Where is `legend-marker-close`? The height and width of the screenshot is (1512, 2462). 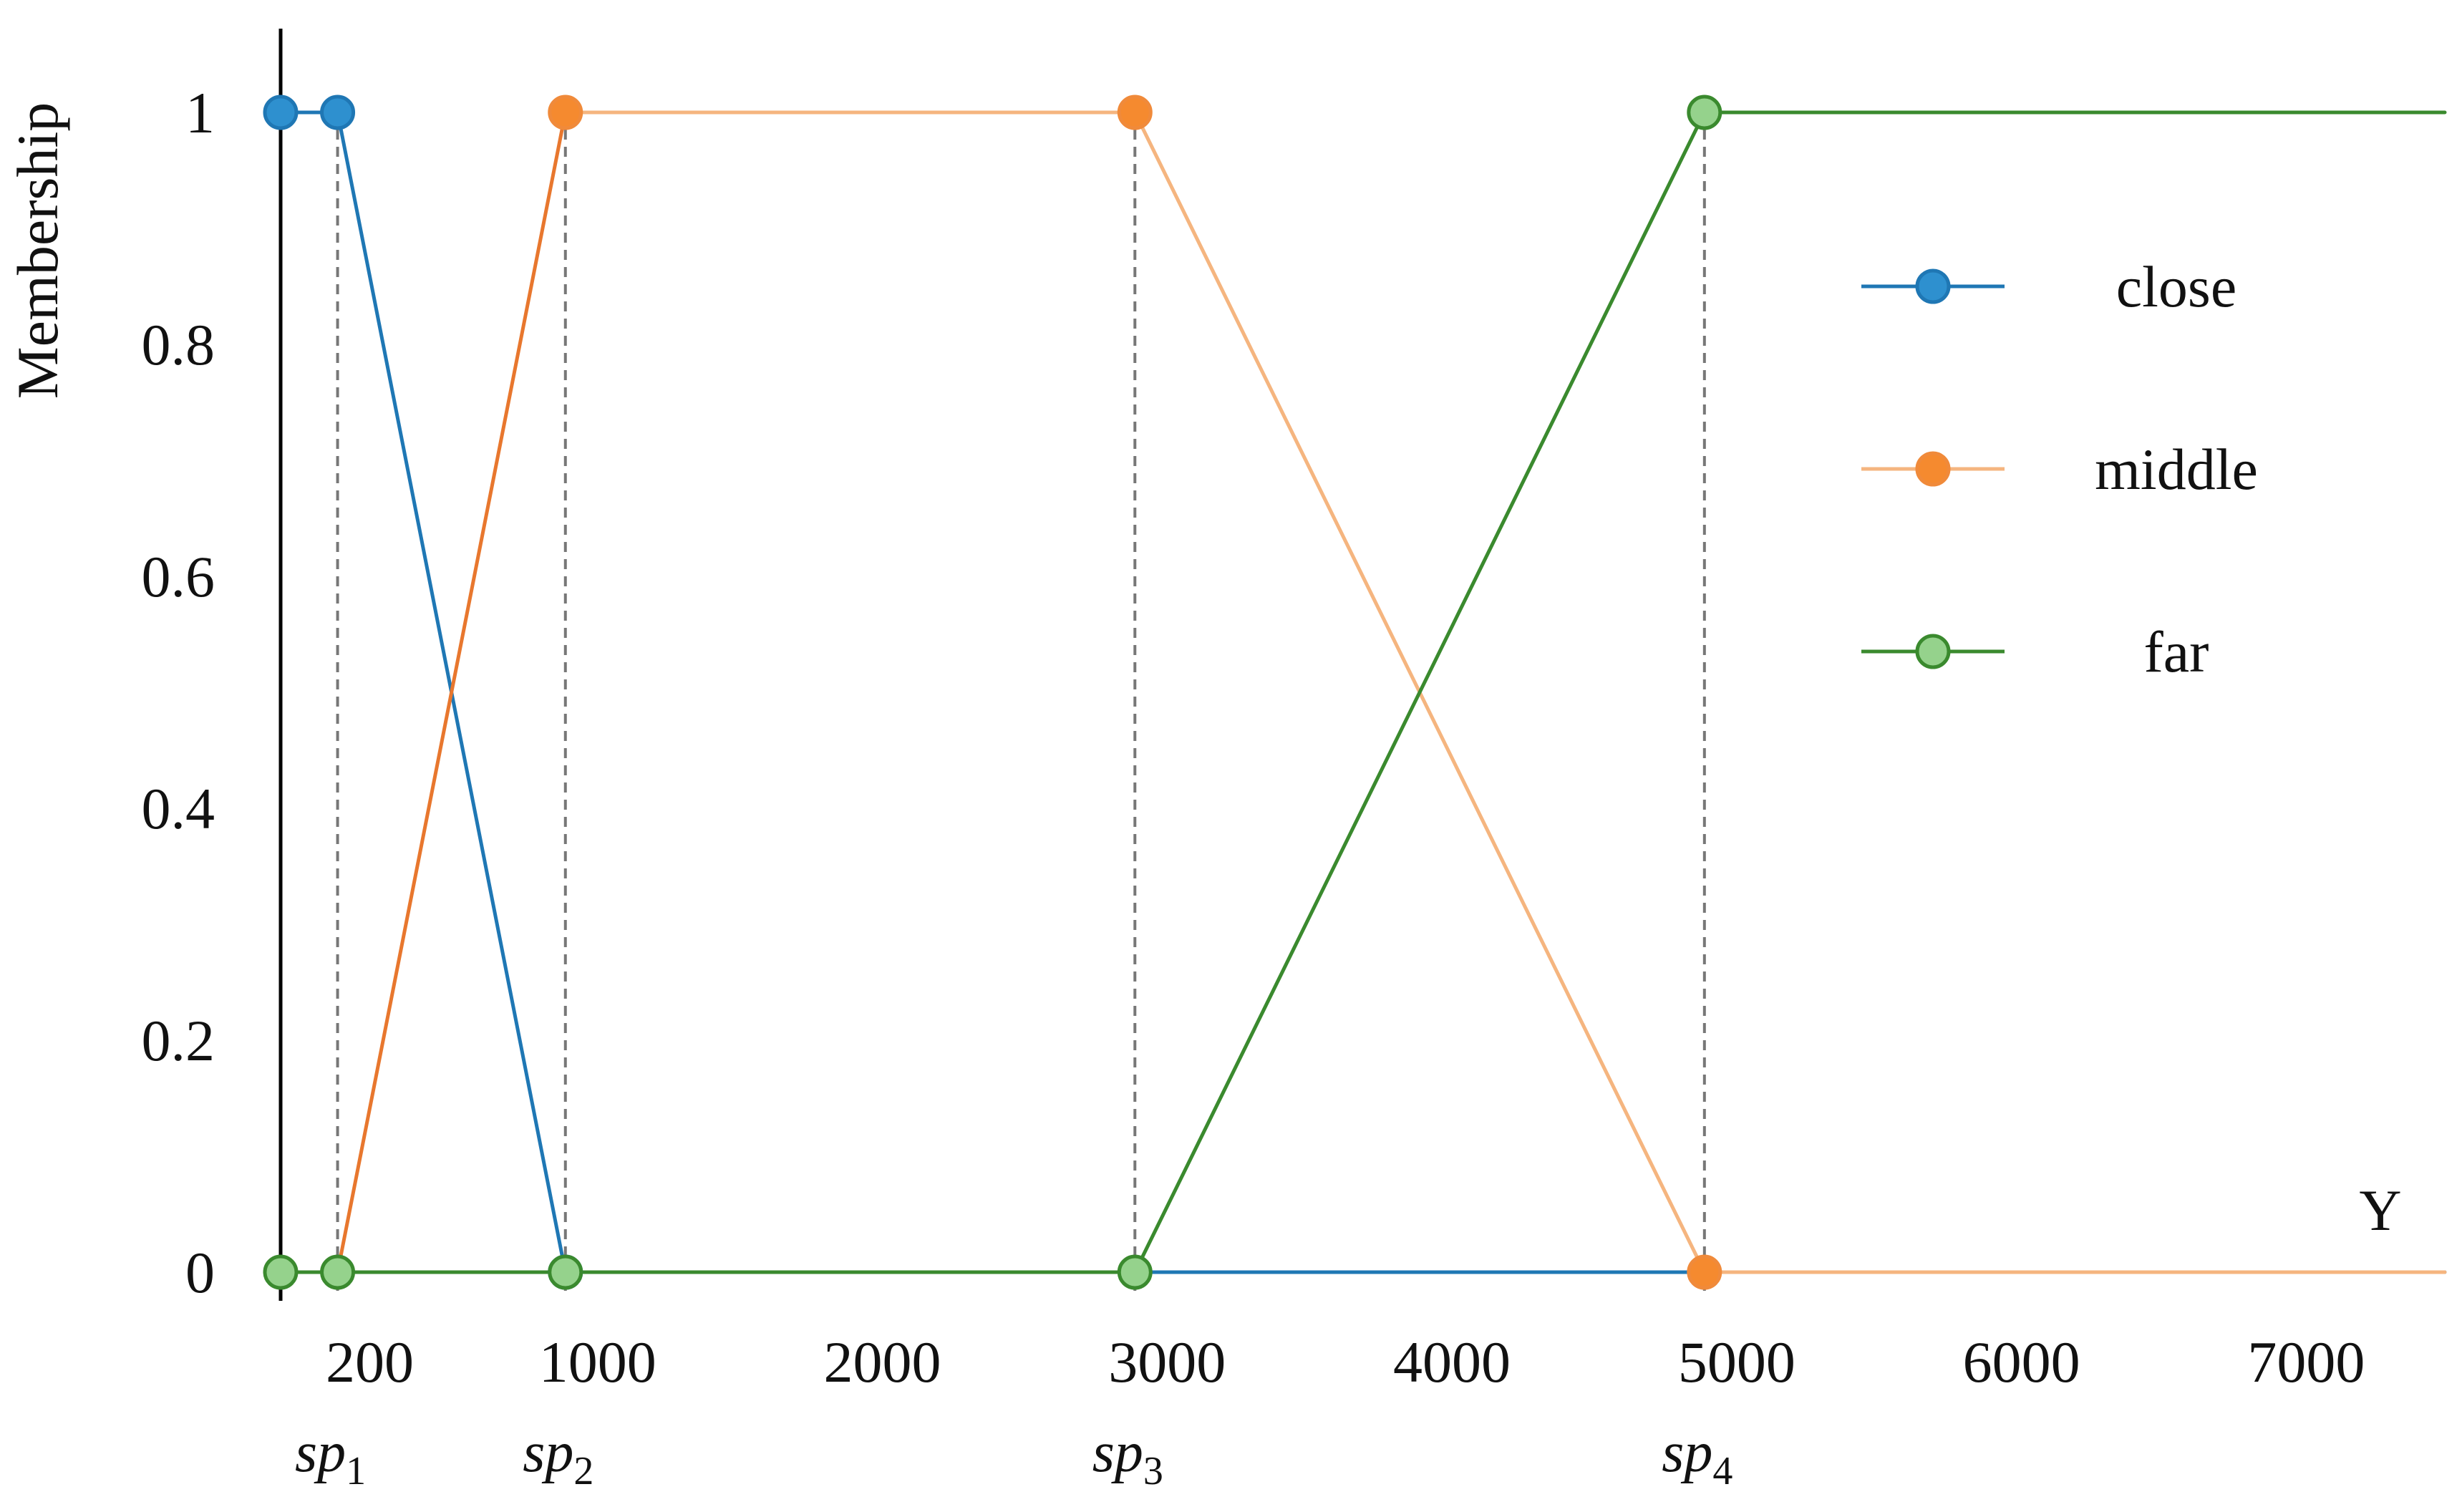
legend-marker-close is located at coordinates (1933, 286).